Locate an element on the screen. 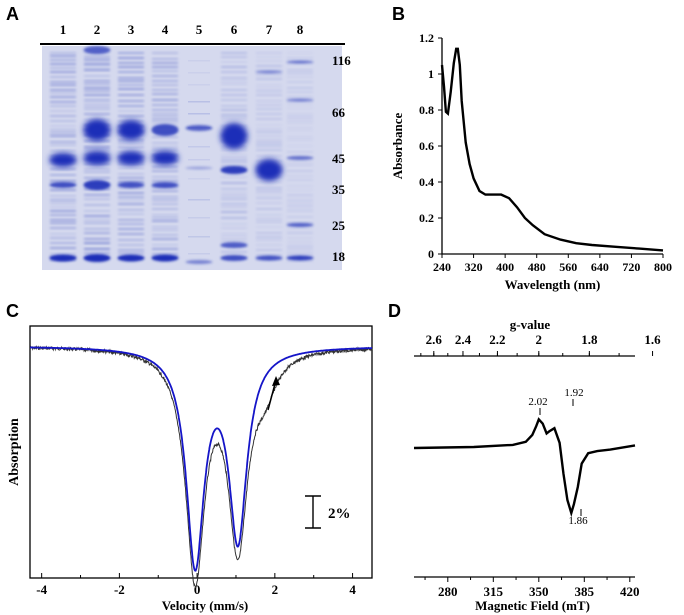 This screenshot has width=684, height=615. epr-xtick-label: 420 is located at coordinates (630, 591).